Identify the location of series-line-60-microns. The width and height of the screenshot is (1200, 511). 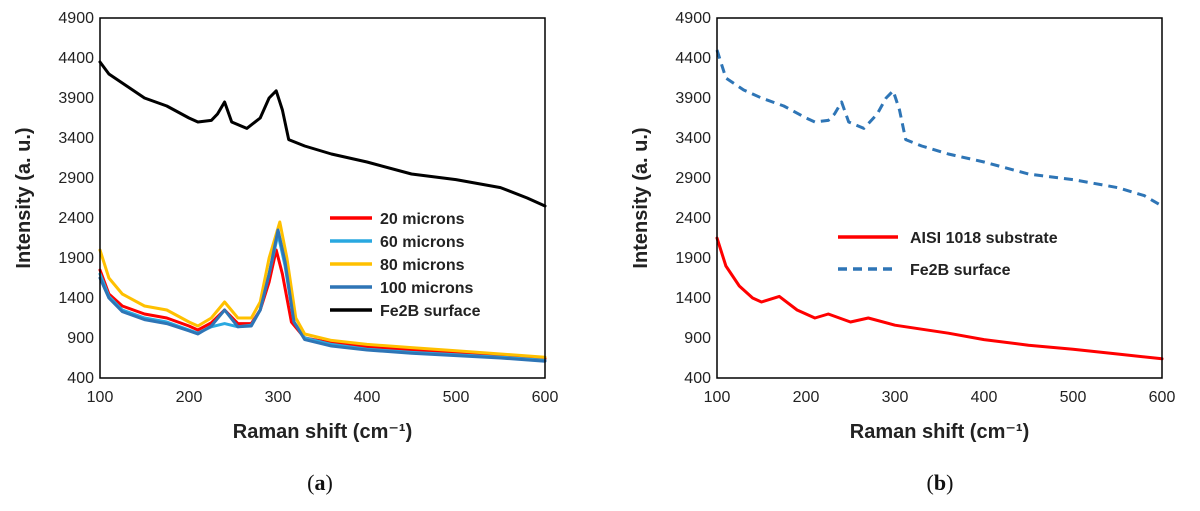
(322, 297).